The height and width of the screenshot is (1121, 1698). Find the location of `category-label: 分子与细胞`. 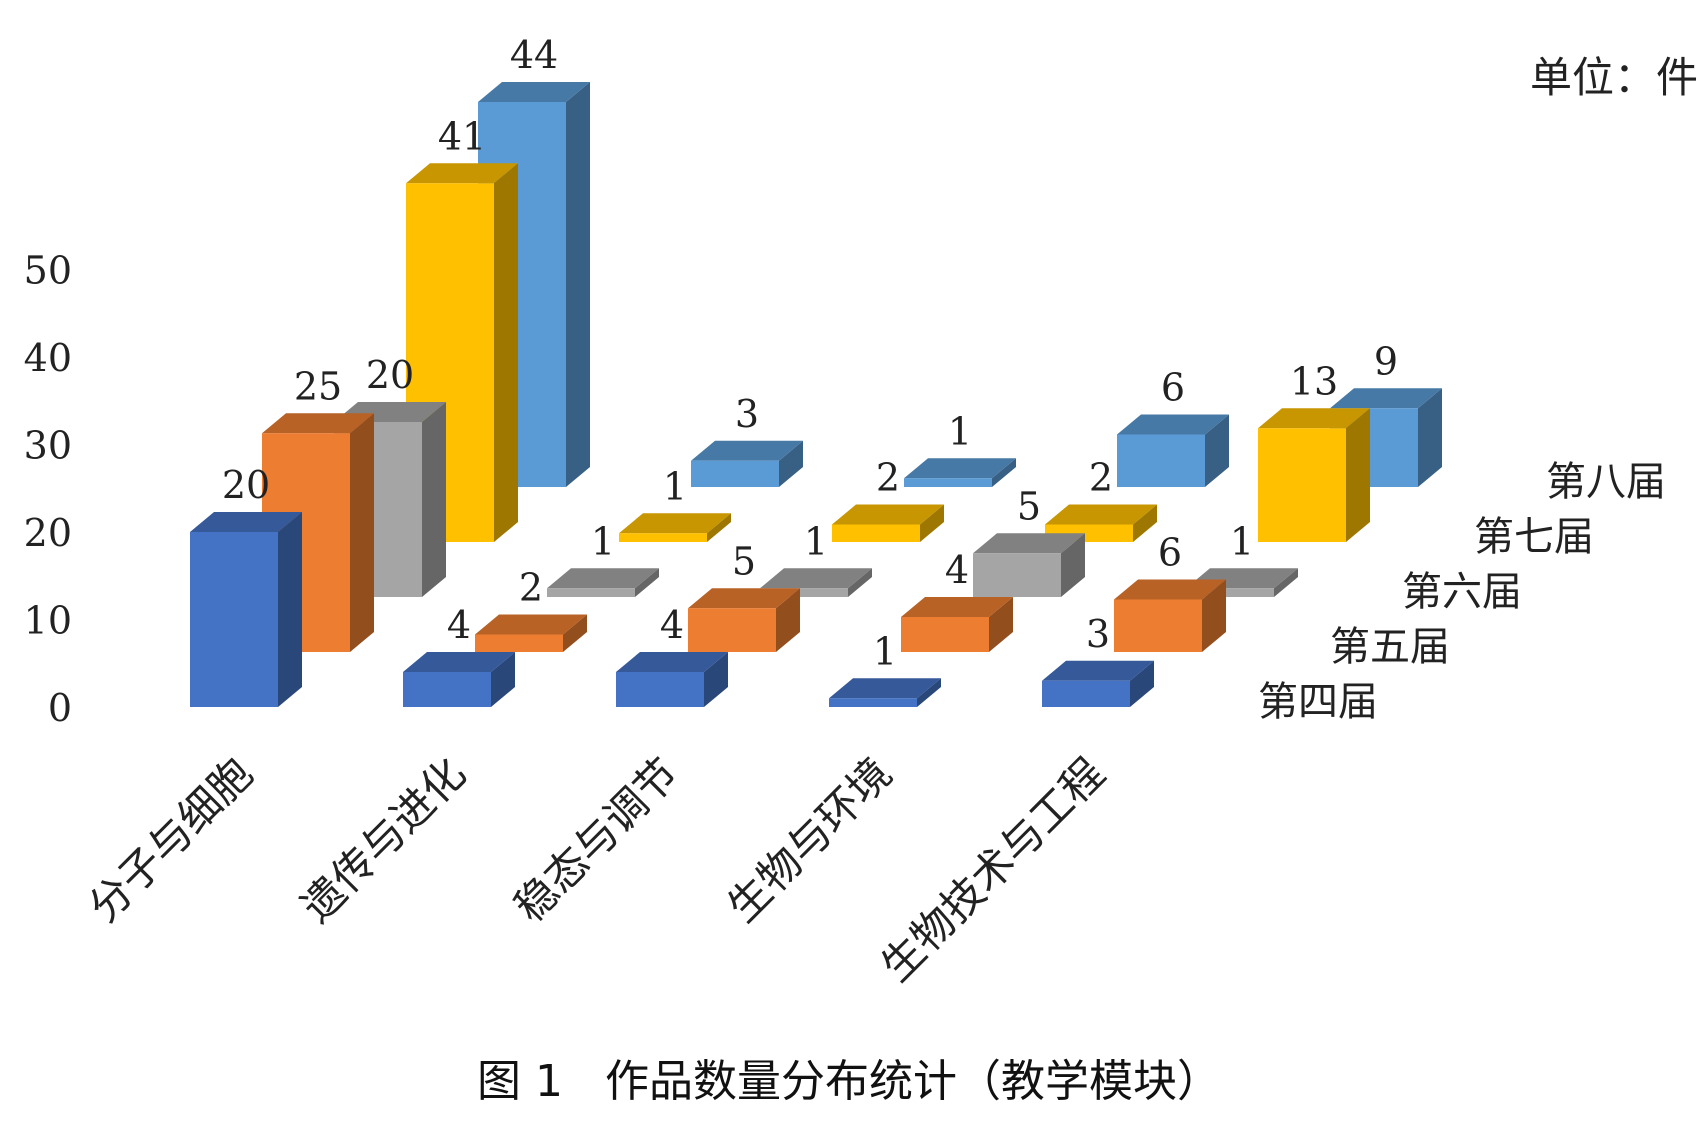

category-label: 分子与细胞 is located at coordinates (170, 839).